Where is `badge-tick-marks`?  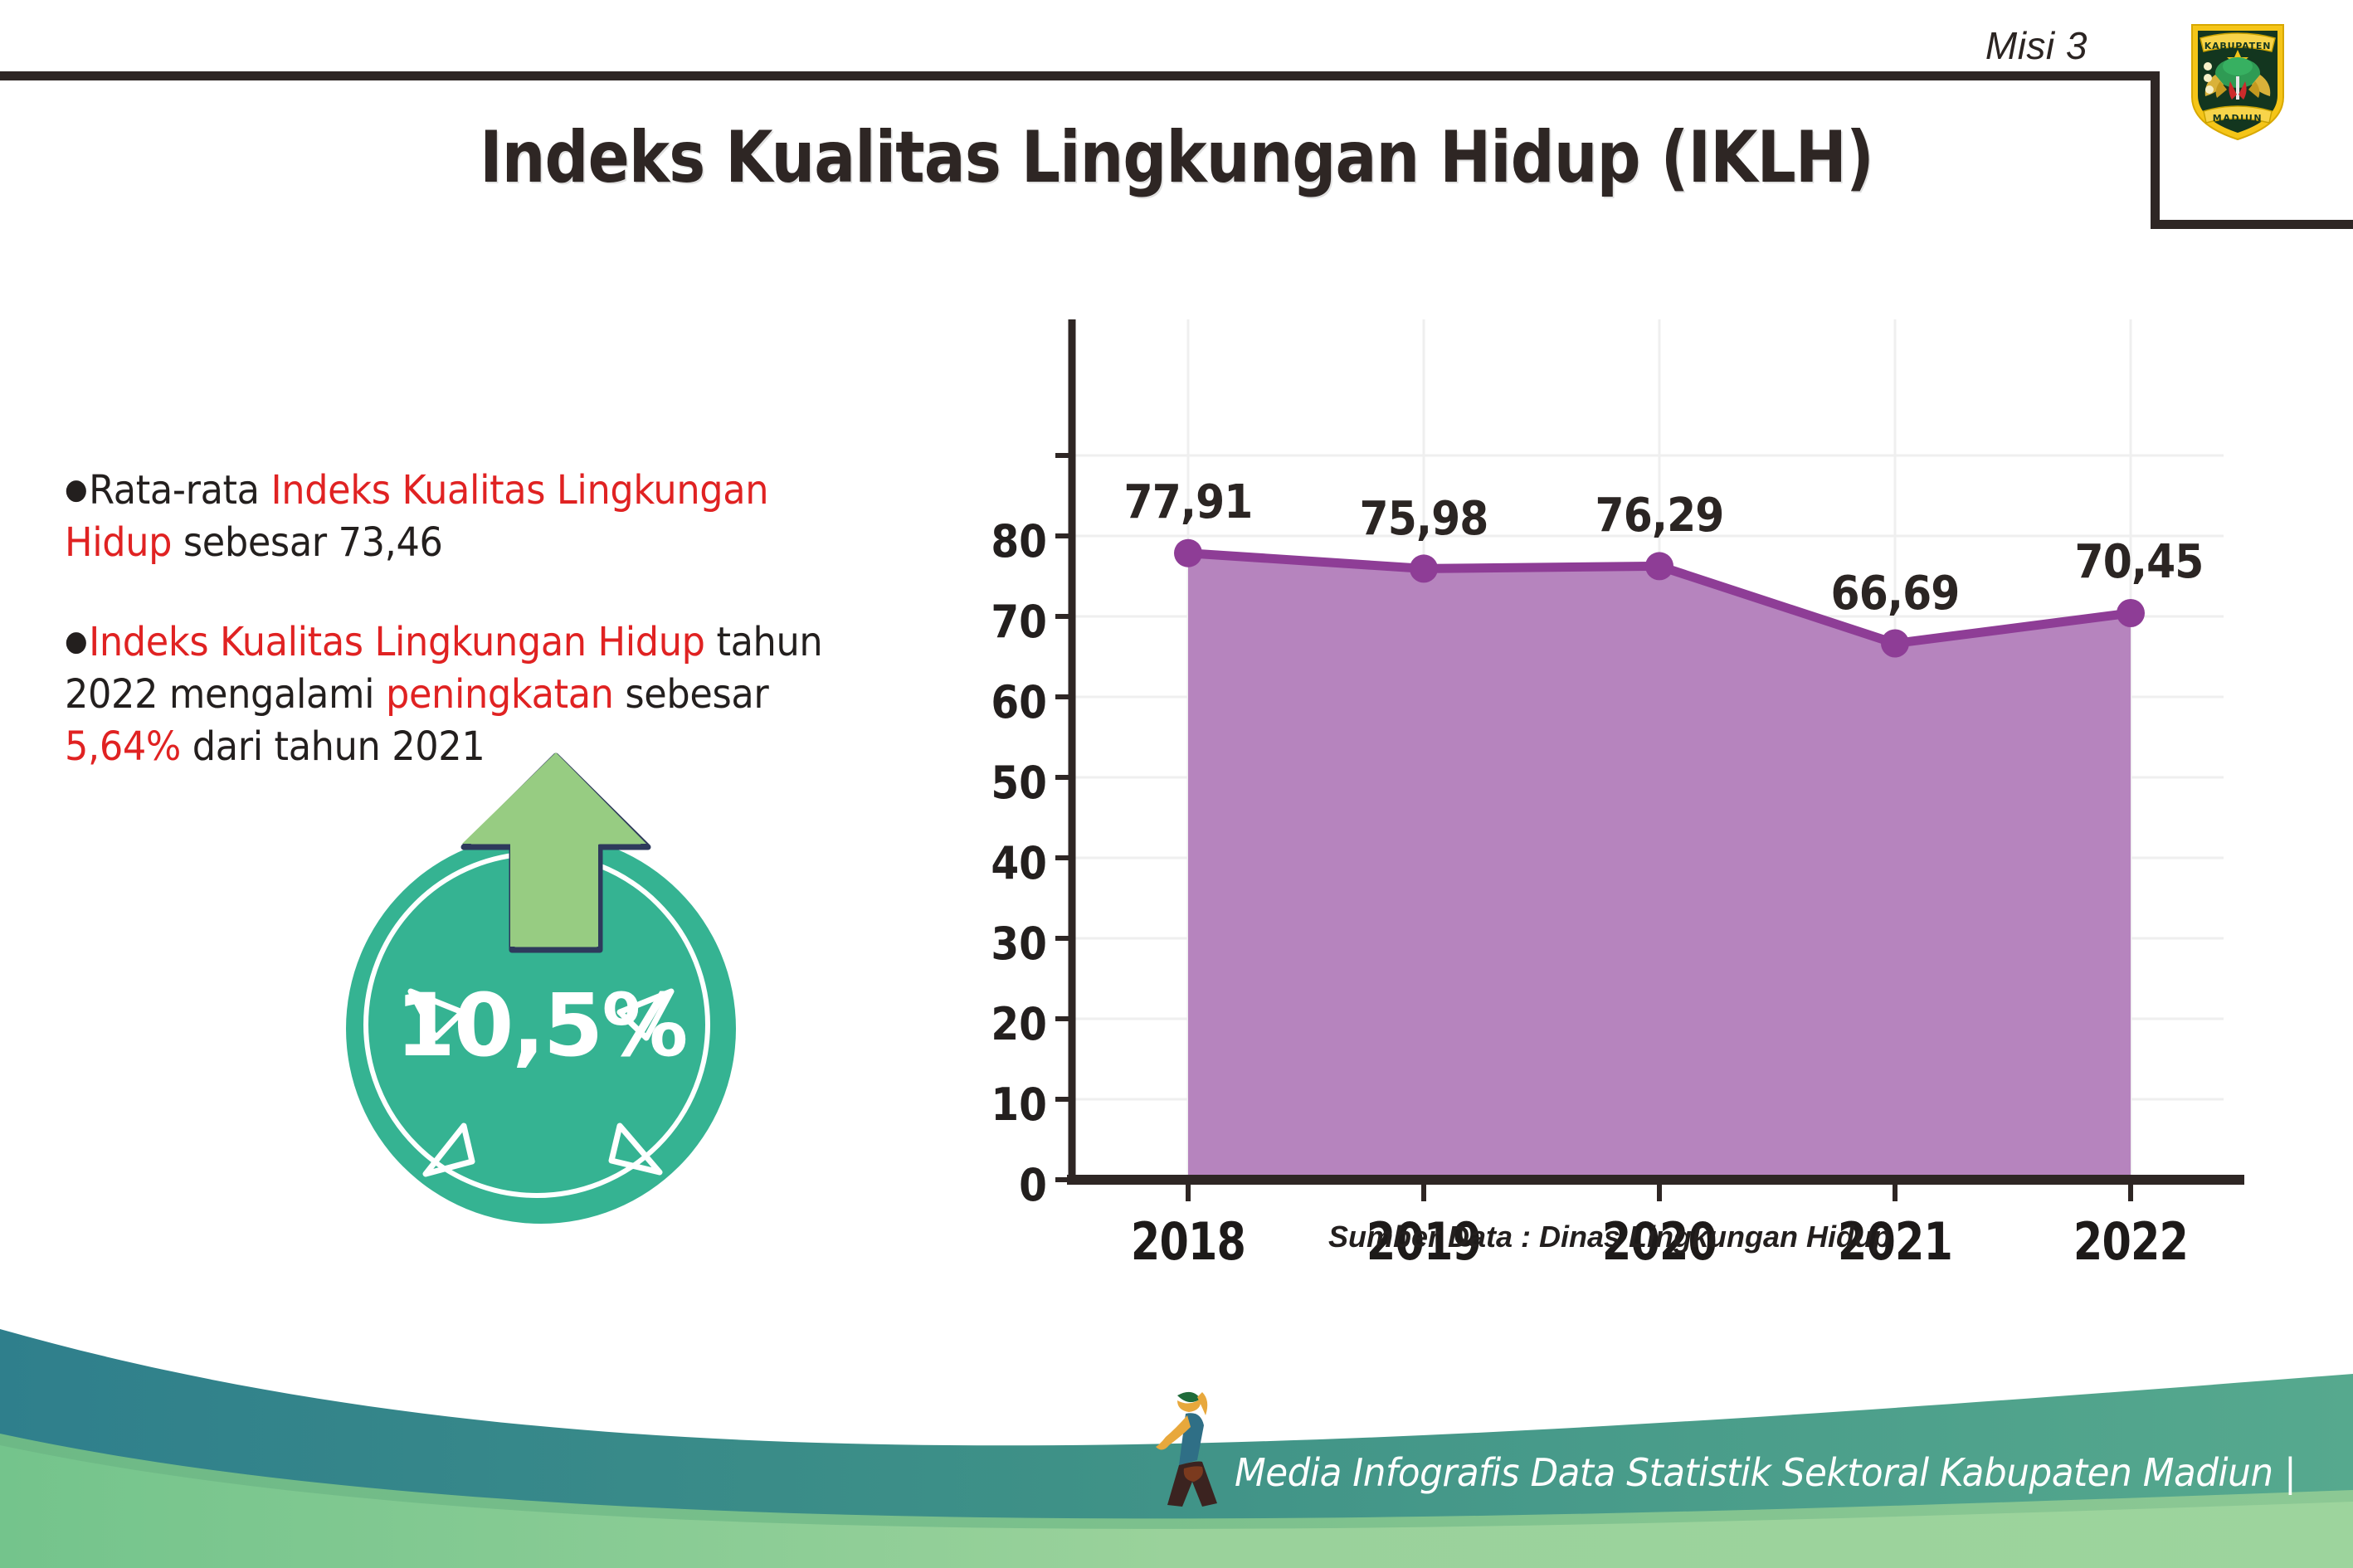
badge-tick-marks is located at coordinates (541, 1029).